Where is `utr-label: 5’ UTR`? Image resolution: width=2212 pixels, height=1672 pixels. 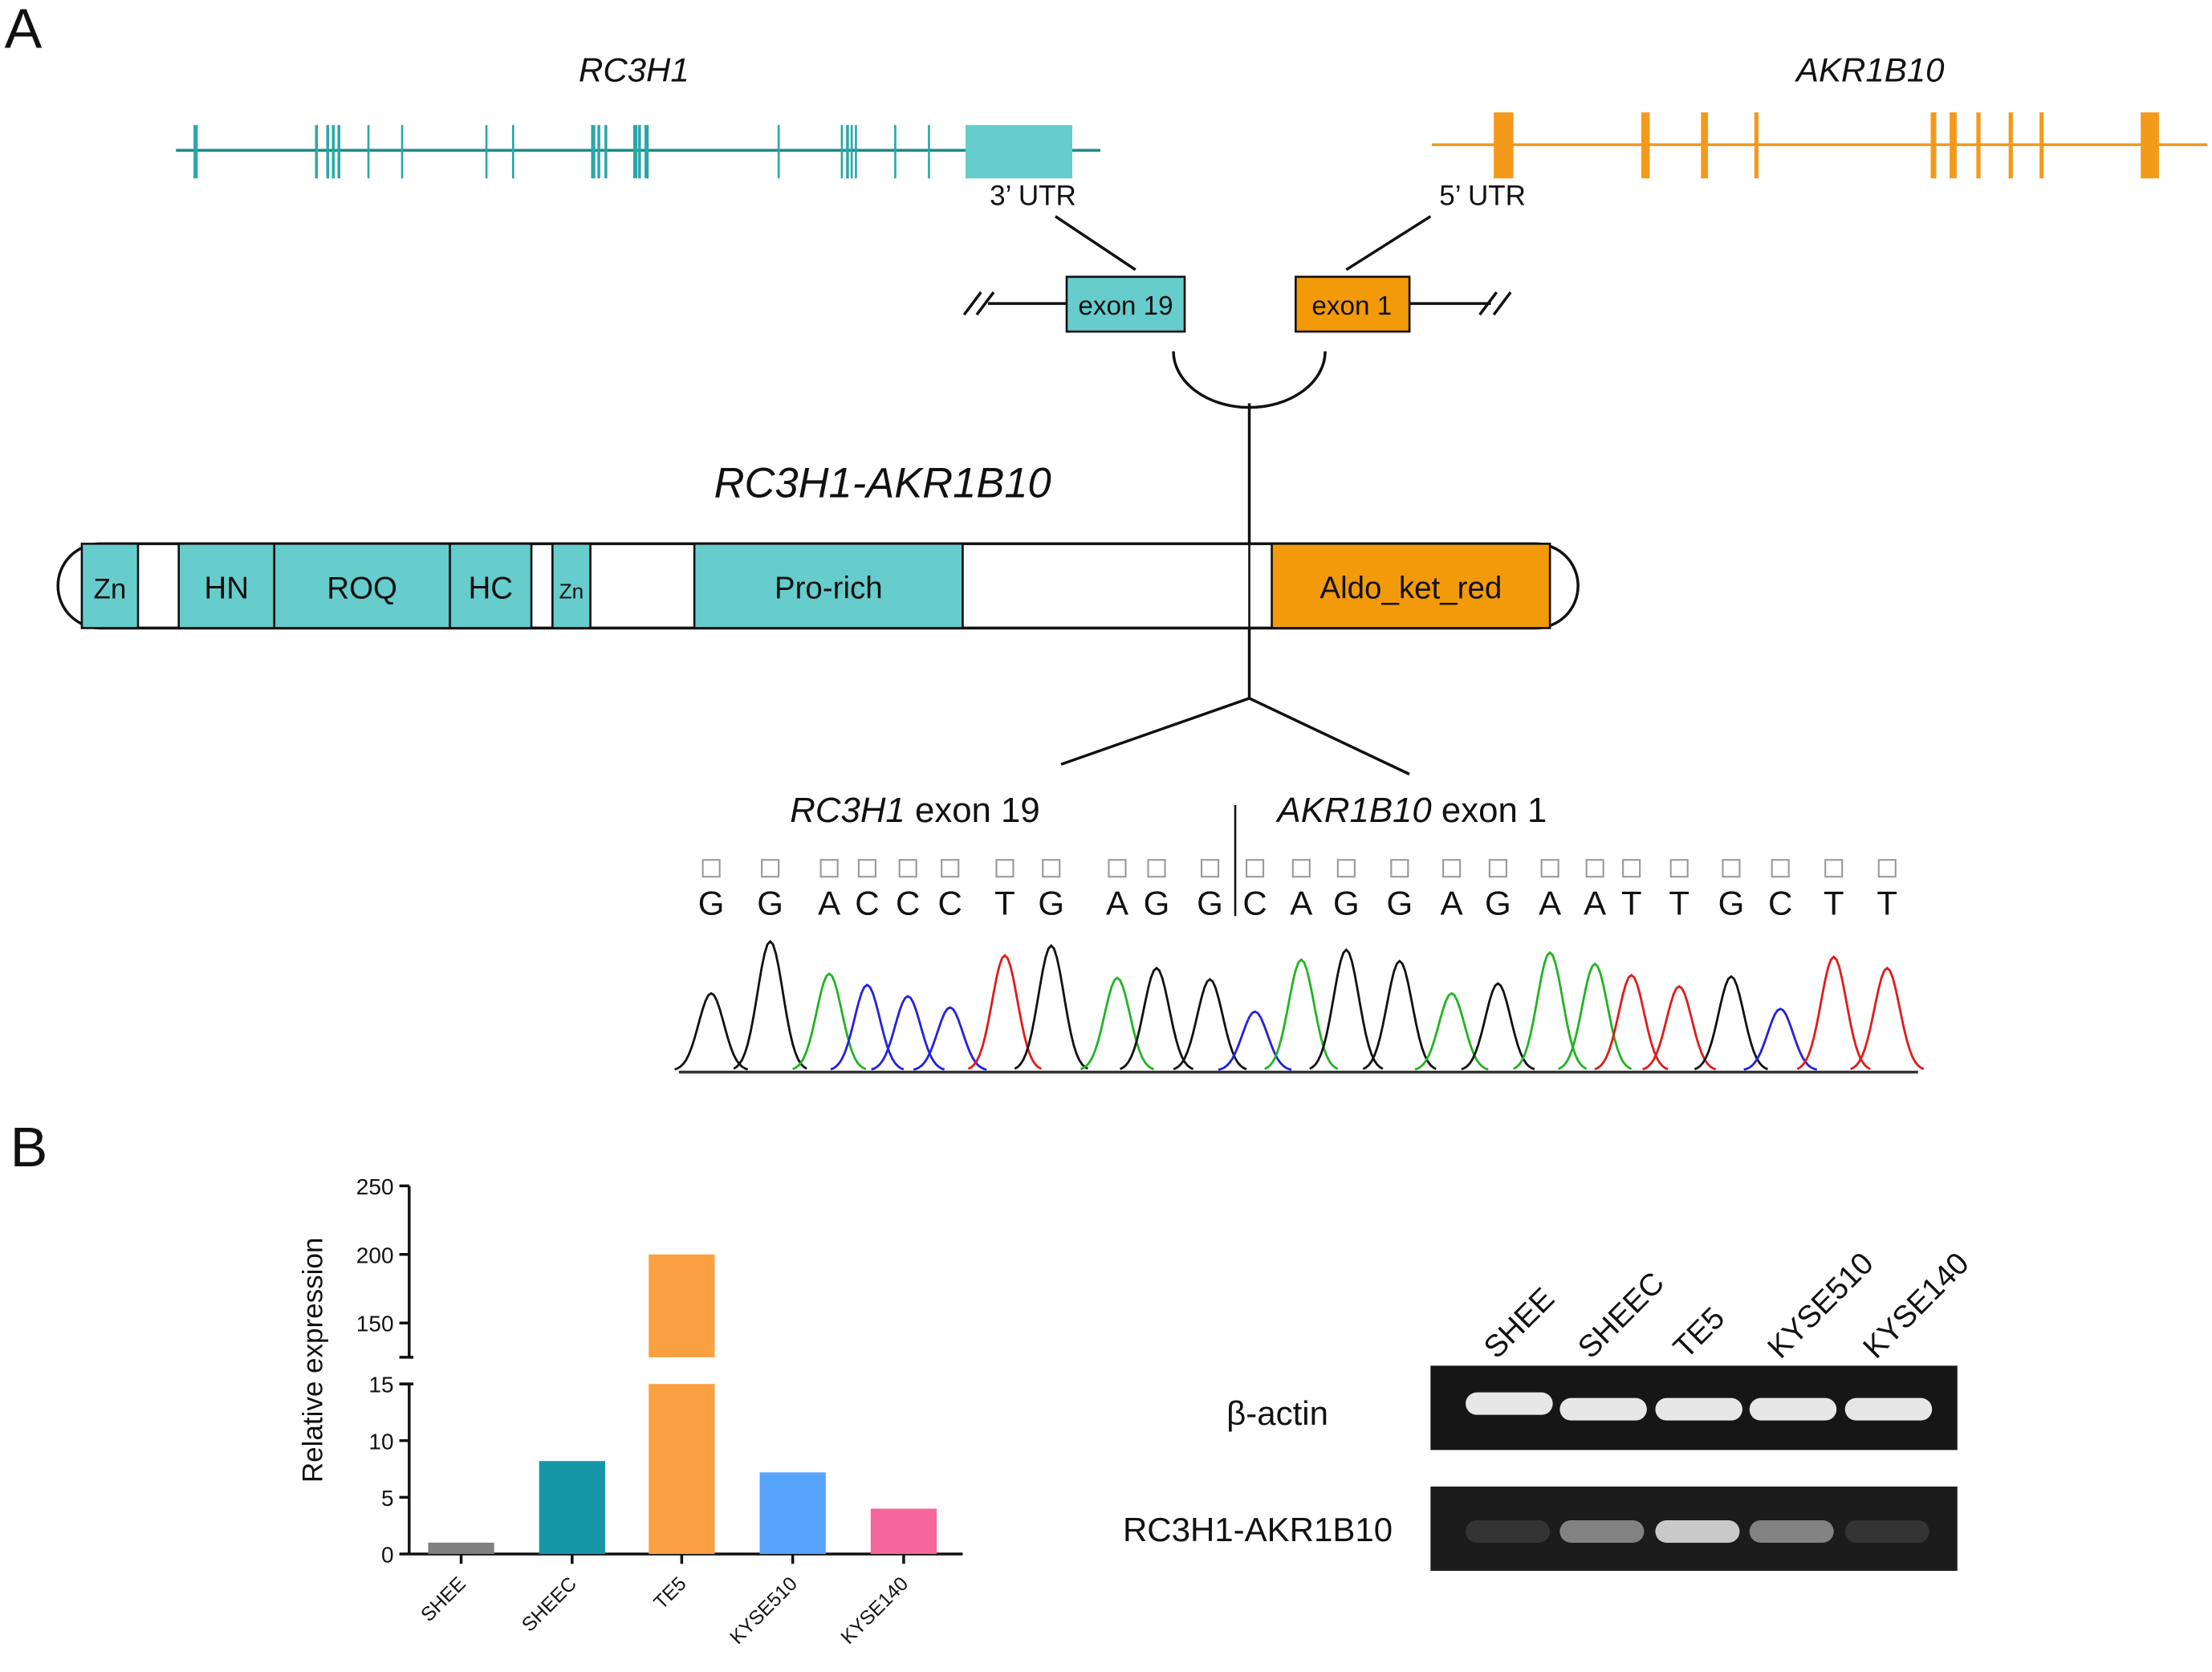 utr-label: 5’ UTR is located at coordinates (1482, 197).